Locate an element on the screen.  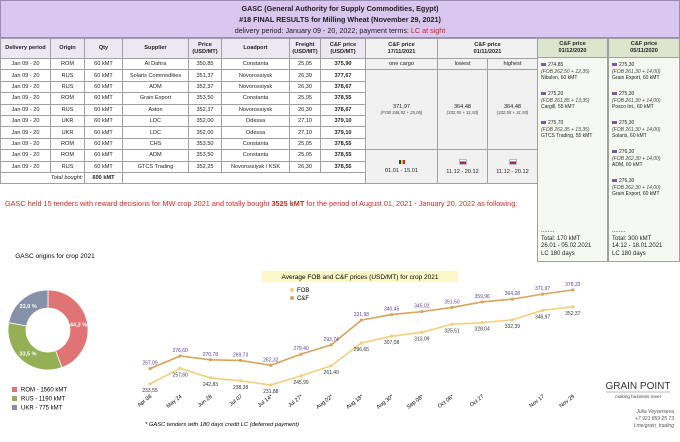
cell: Novorossiysk is located at coordinates (255, 87).